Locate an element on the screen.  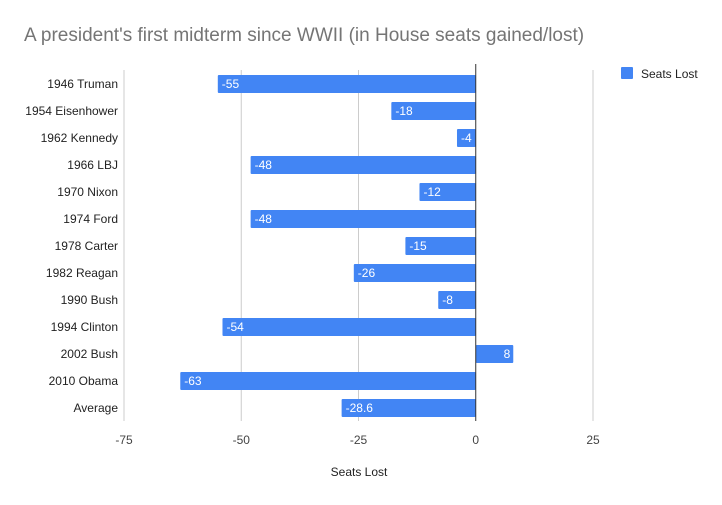
x-tick-label: 0 is located at coordinates (475, 440).